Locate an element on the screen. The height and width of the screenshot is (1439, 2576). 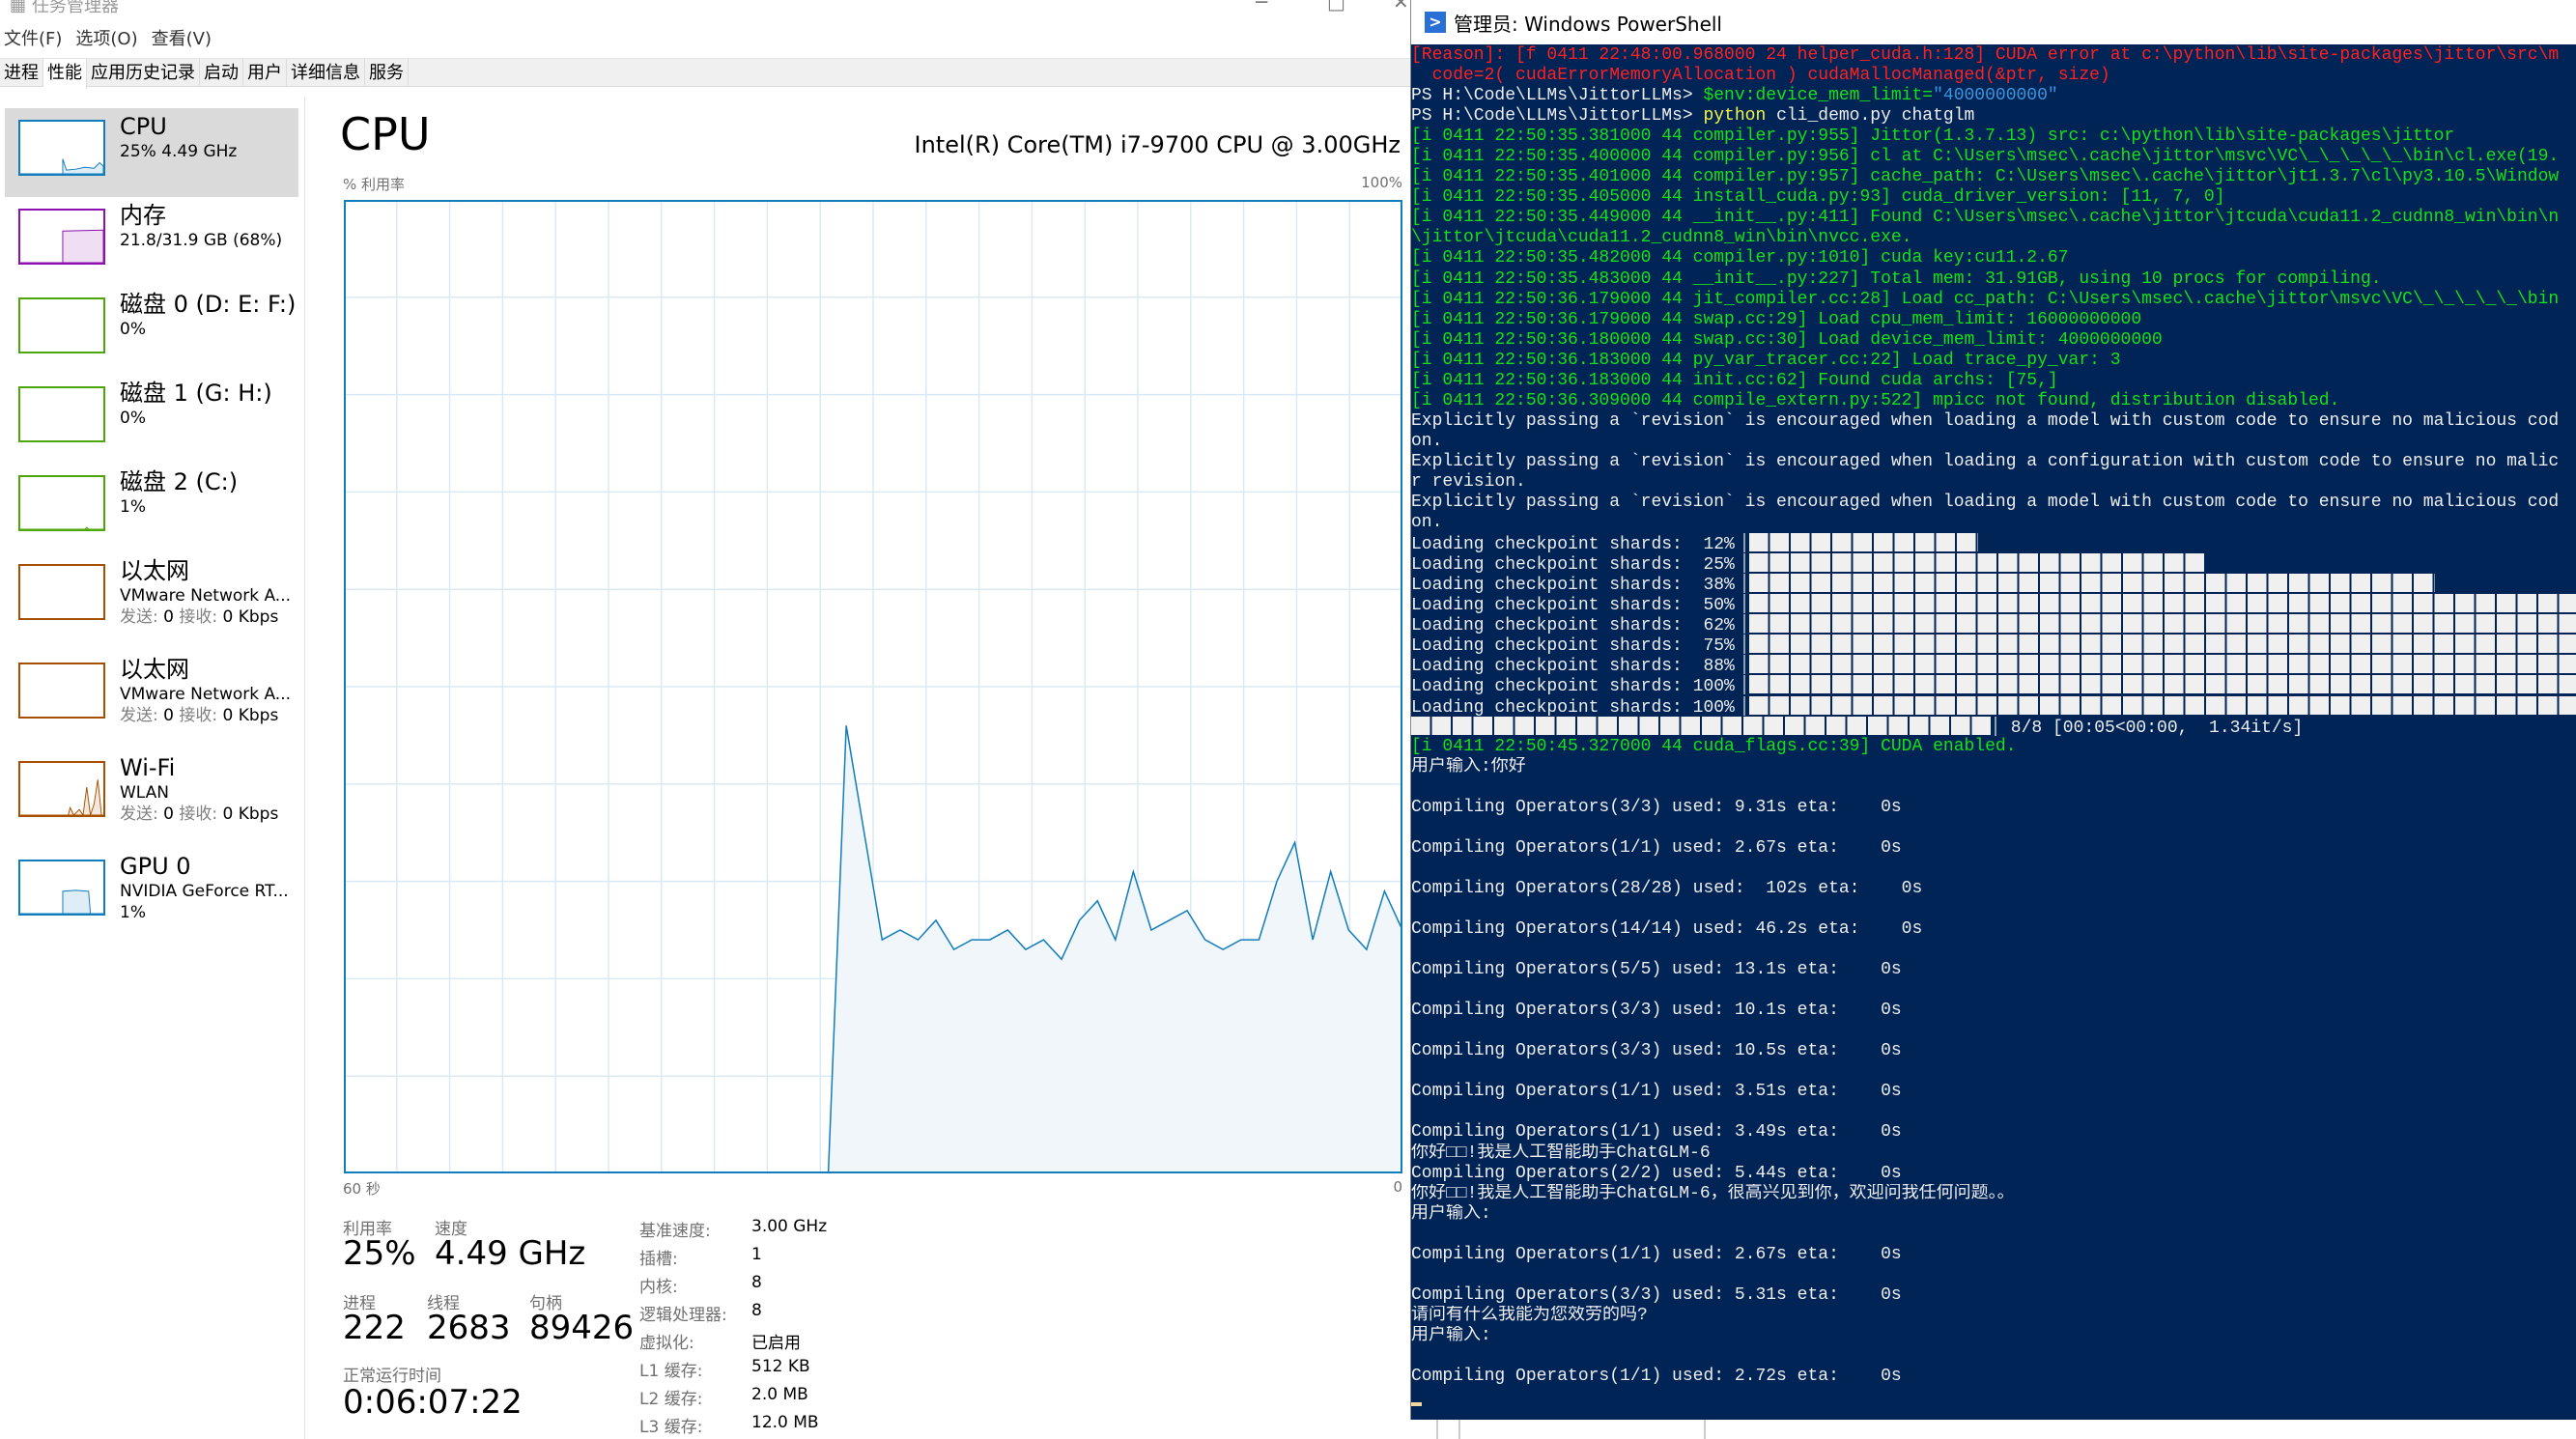
menu-options: 选项(O) is located at coordinates (106, 39).